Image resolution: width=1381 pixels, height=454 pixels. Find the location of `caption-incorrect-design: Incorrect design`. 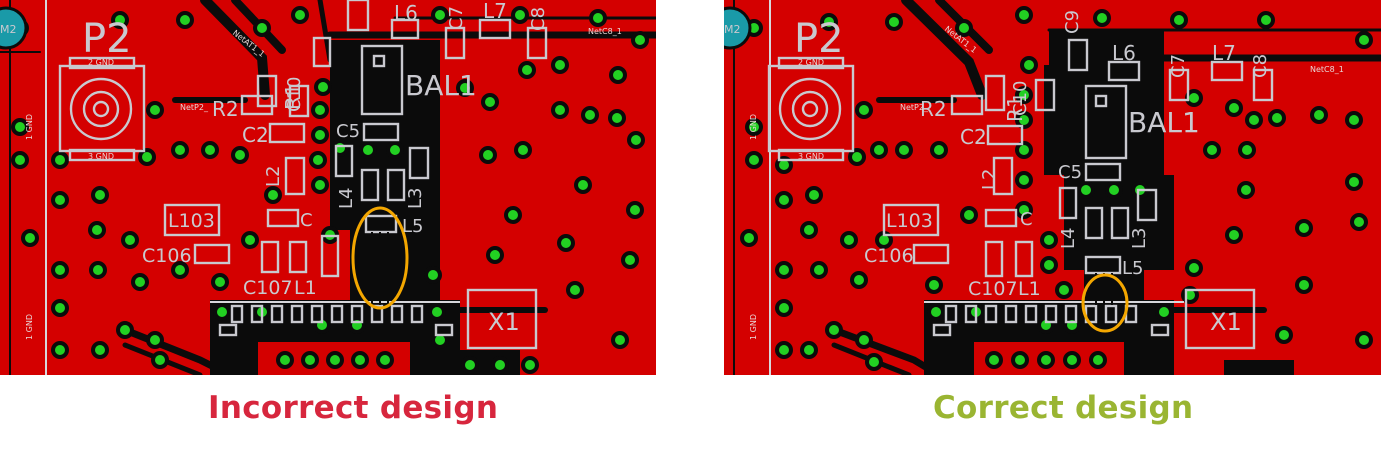

caption-incorrect-design: Incorrect design is located at coordinates (353, 408).